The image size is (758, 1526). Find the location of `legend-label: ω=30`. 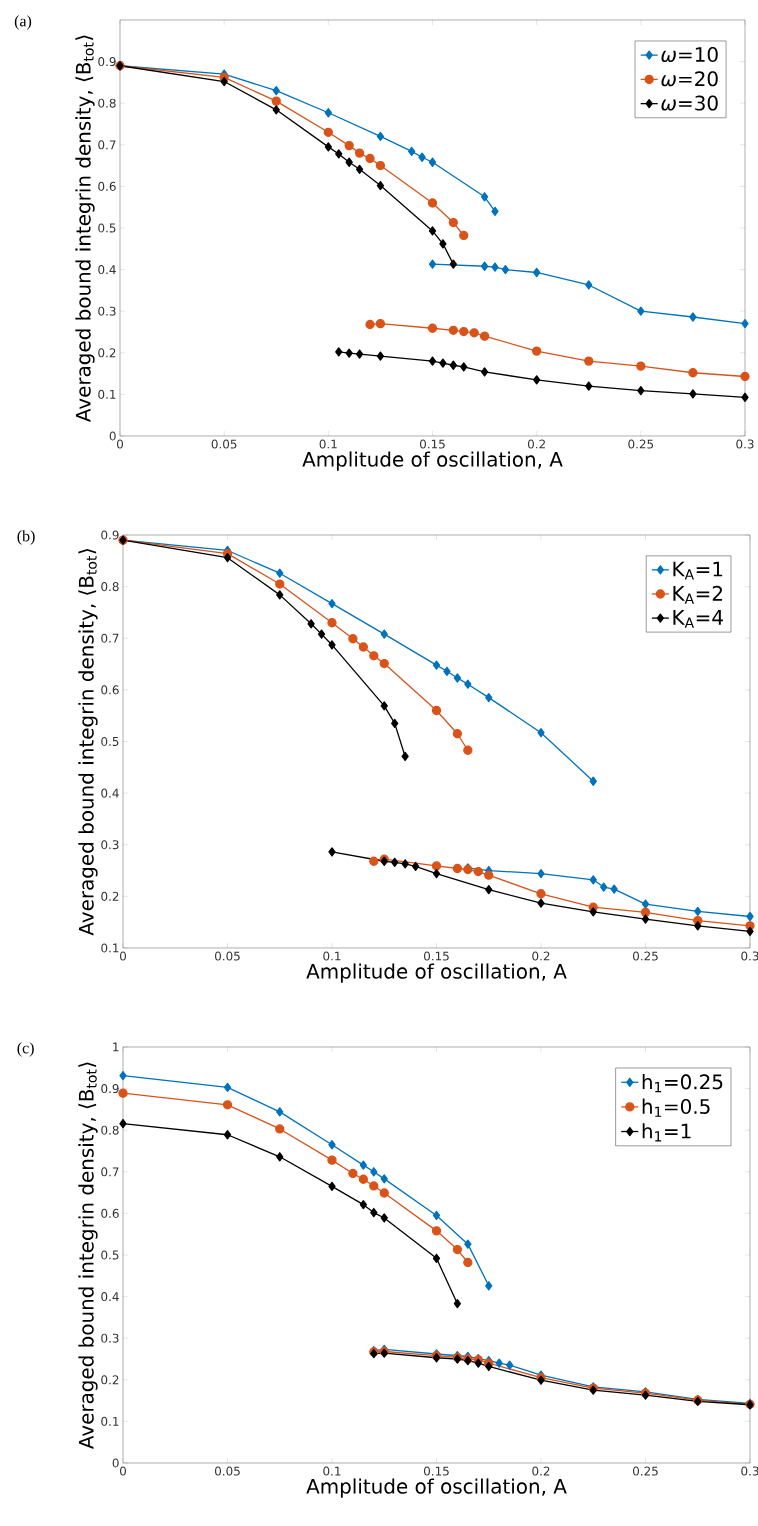

legend-label: ω=30 is located at coordinates (689, 103).